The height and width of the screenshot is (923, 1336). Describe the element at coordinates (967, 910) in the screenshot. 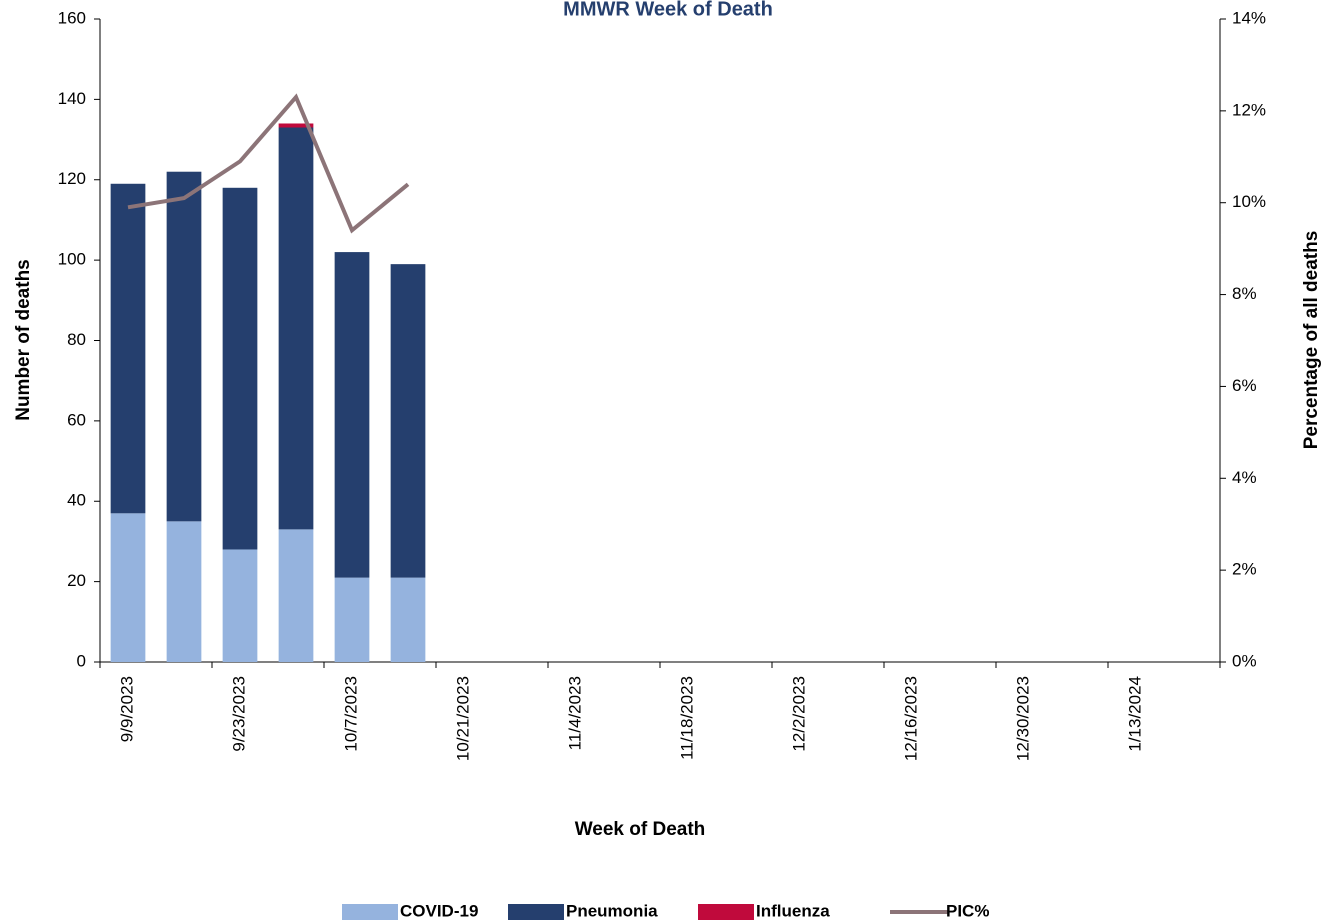

I see `legend-label: PIC%` at that location.